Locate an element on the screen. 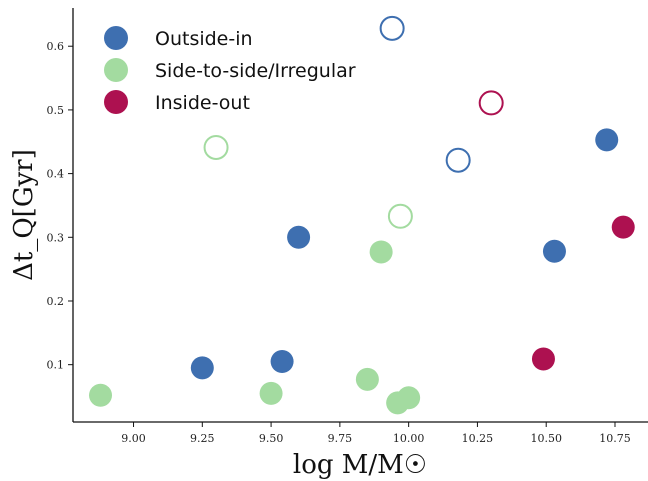  legend-marker-inside-out is located at coordinates (116, 102).